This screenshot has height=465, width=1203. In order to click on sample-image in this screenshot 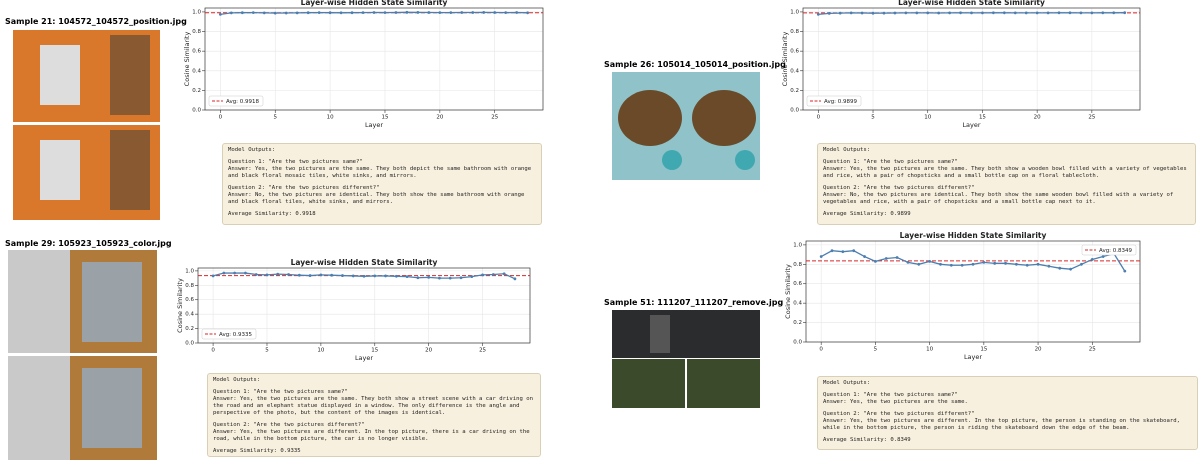, I will do `click(82, 355)`.